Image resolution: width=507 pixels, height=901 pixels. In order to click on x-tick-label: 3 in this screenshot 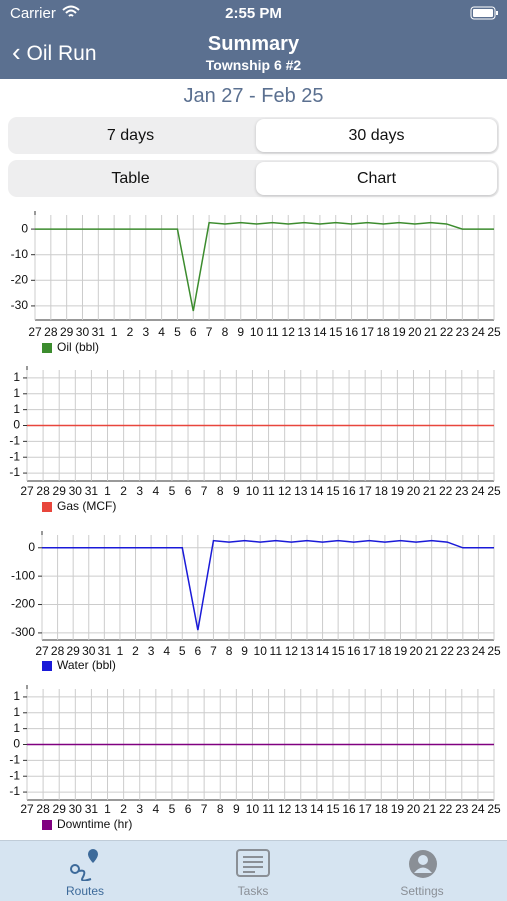, I will do `click(151, 651)`.